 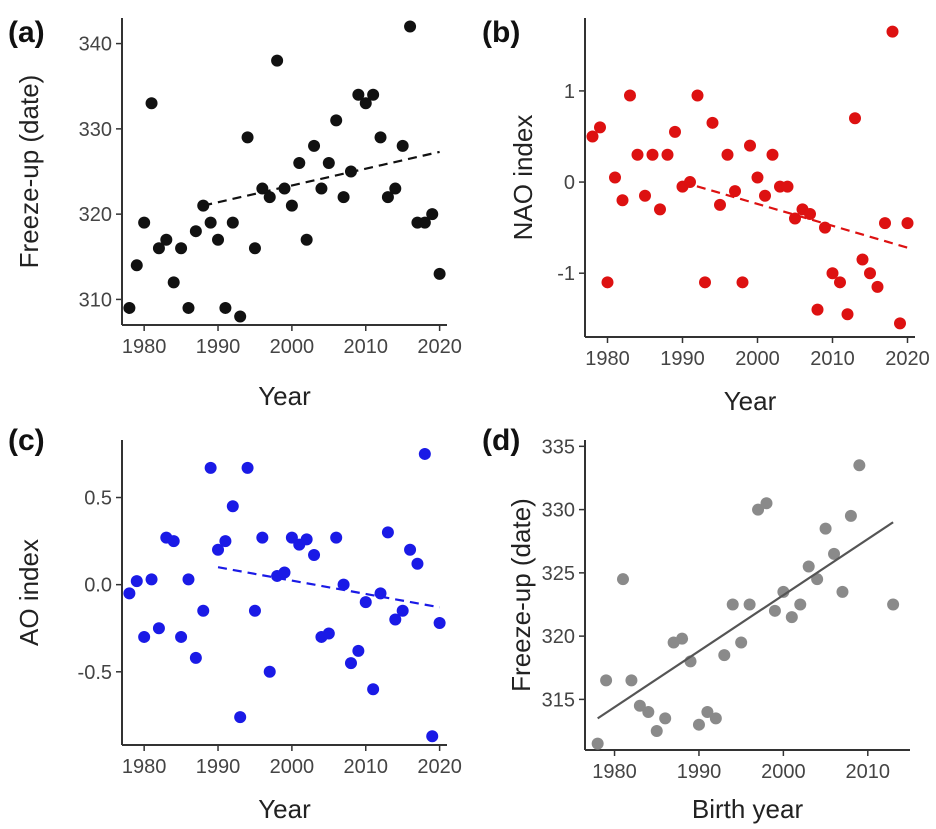 What do you see at coordinates (98, 586) in the screenshot?
I see `y-tick-label: 0.0` at bounding box center [98, 586].